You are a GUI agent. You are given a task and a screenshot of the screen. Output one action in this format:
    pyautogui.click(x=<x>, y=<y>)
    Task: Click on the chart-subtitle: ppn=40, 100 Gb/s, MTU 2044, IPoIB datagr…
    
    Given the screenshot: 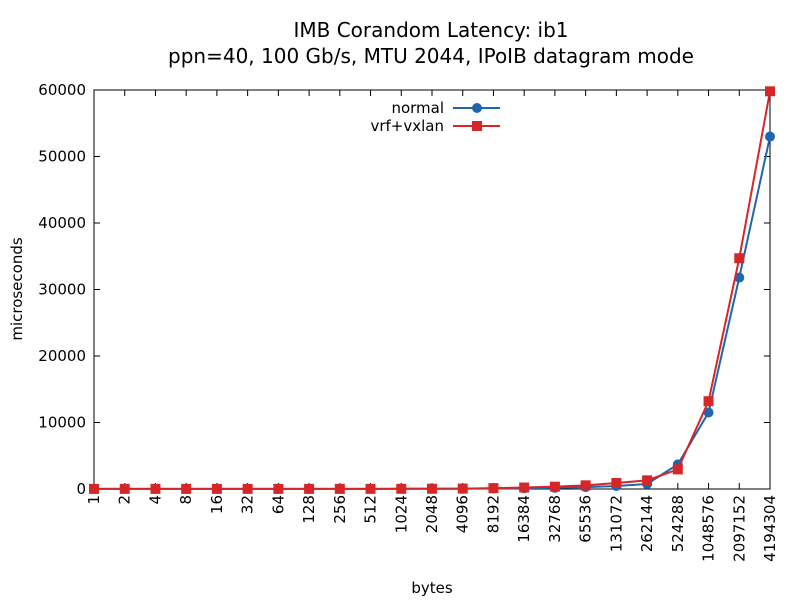 What is the action you would take?
    pyautogui.click(x=431, y=56)
    